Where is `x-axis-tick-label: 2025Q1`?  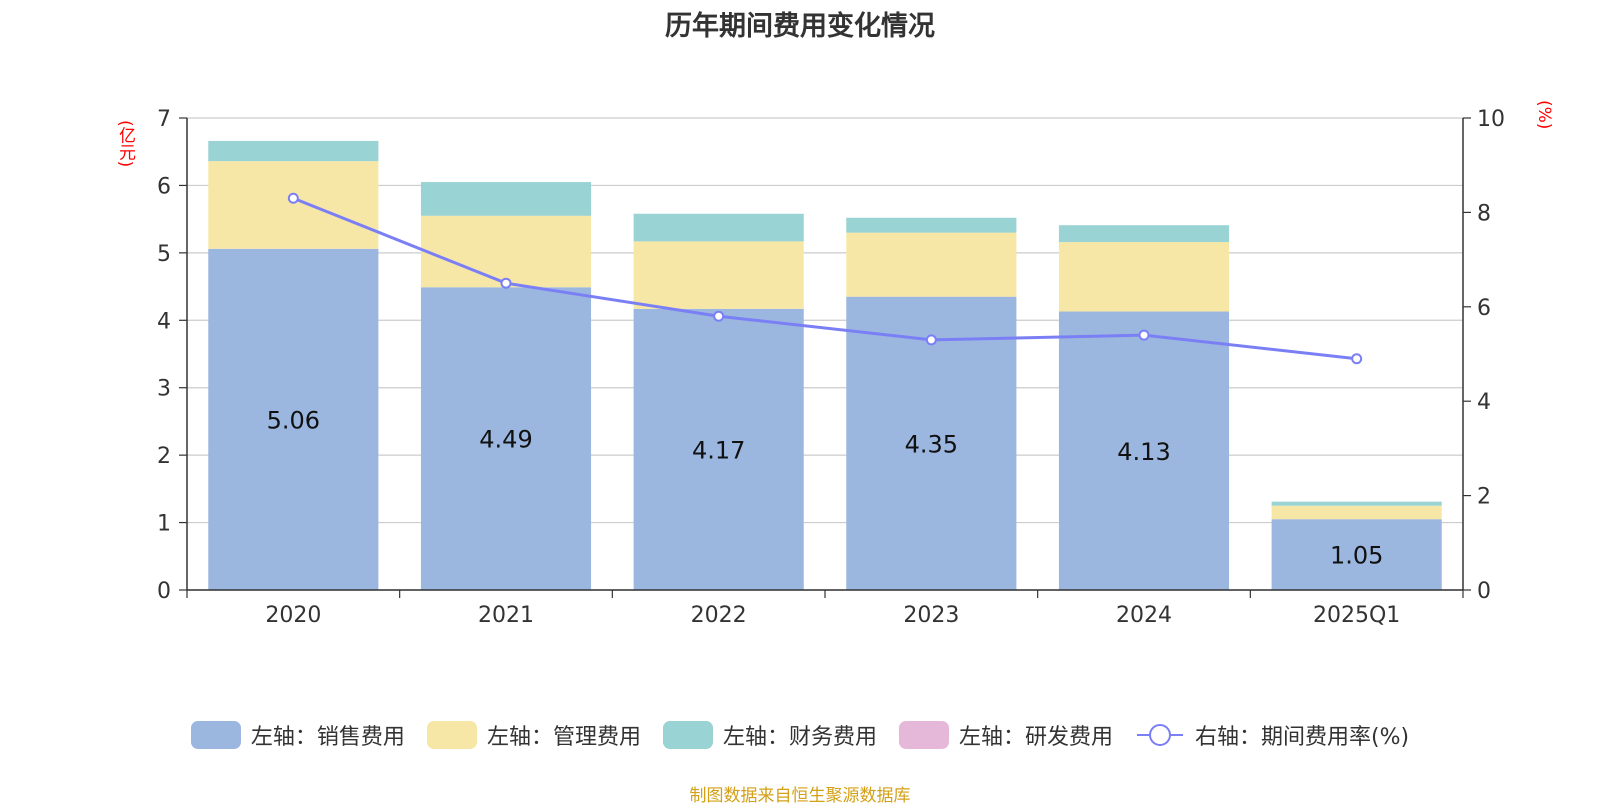 x-axis-tick-label: 2025Q1 is located at coordinates (1356, 615).